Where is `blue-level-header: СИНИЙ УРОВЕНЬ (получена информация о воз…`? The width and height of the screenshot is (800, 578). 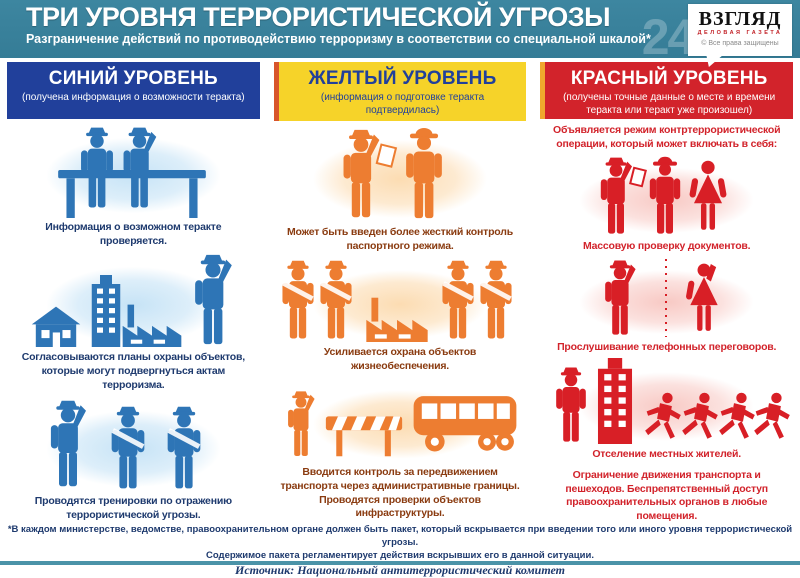 blue-level-header: СИНИЙ УРОВЕНЬ (получена информация о воз… is located at coordinates (133, 90).